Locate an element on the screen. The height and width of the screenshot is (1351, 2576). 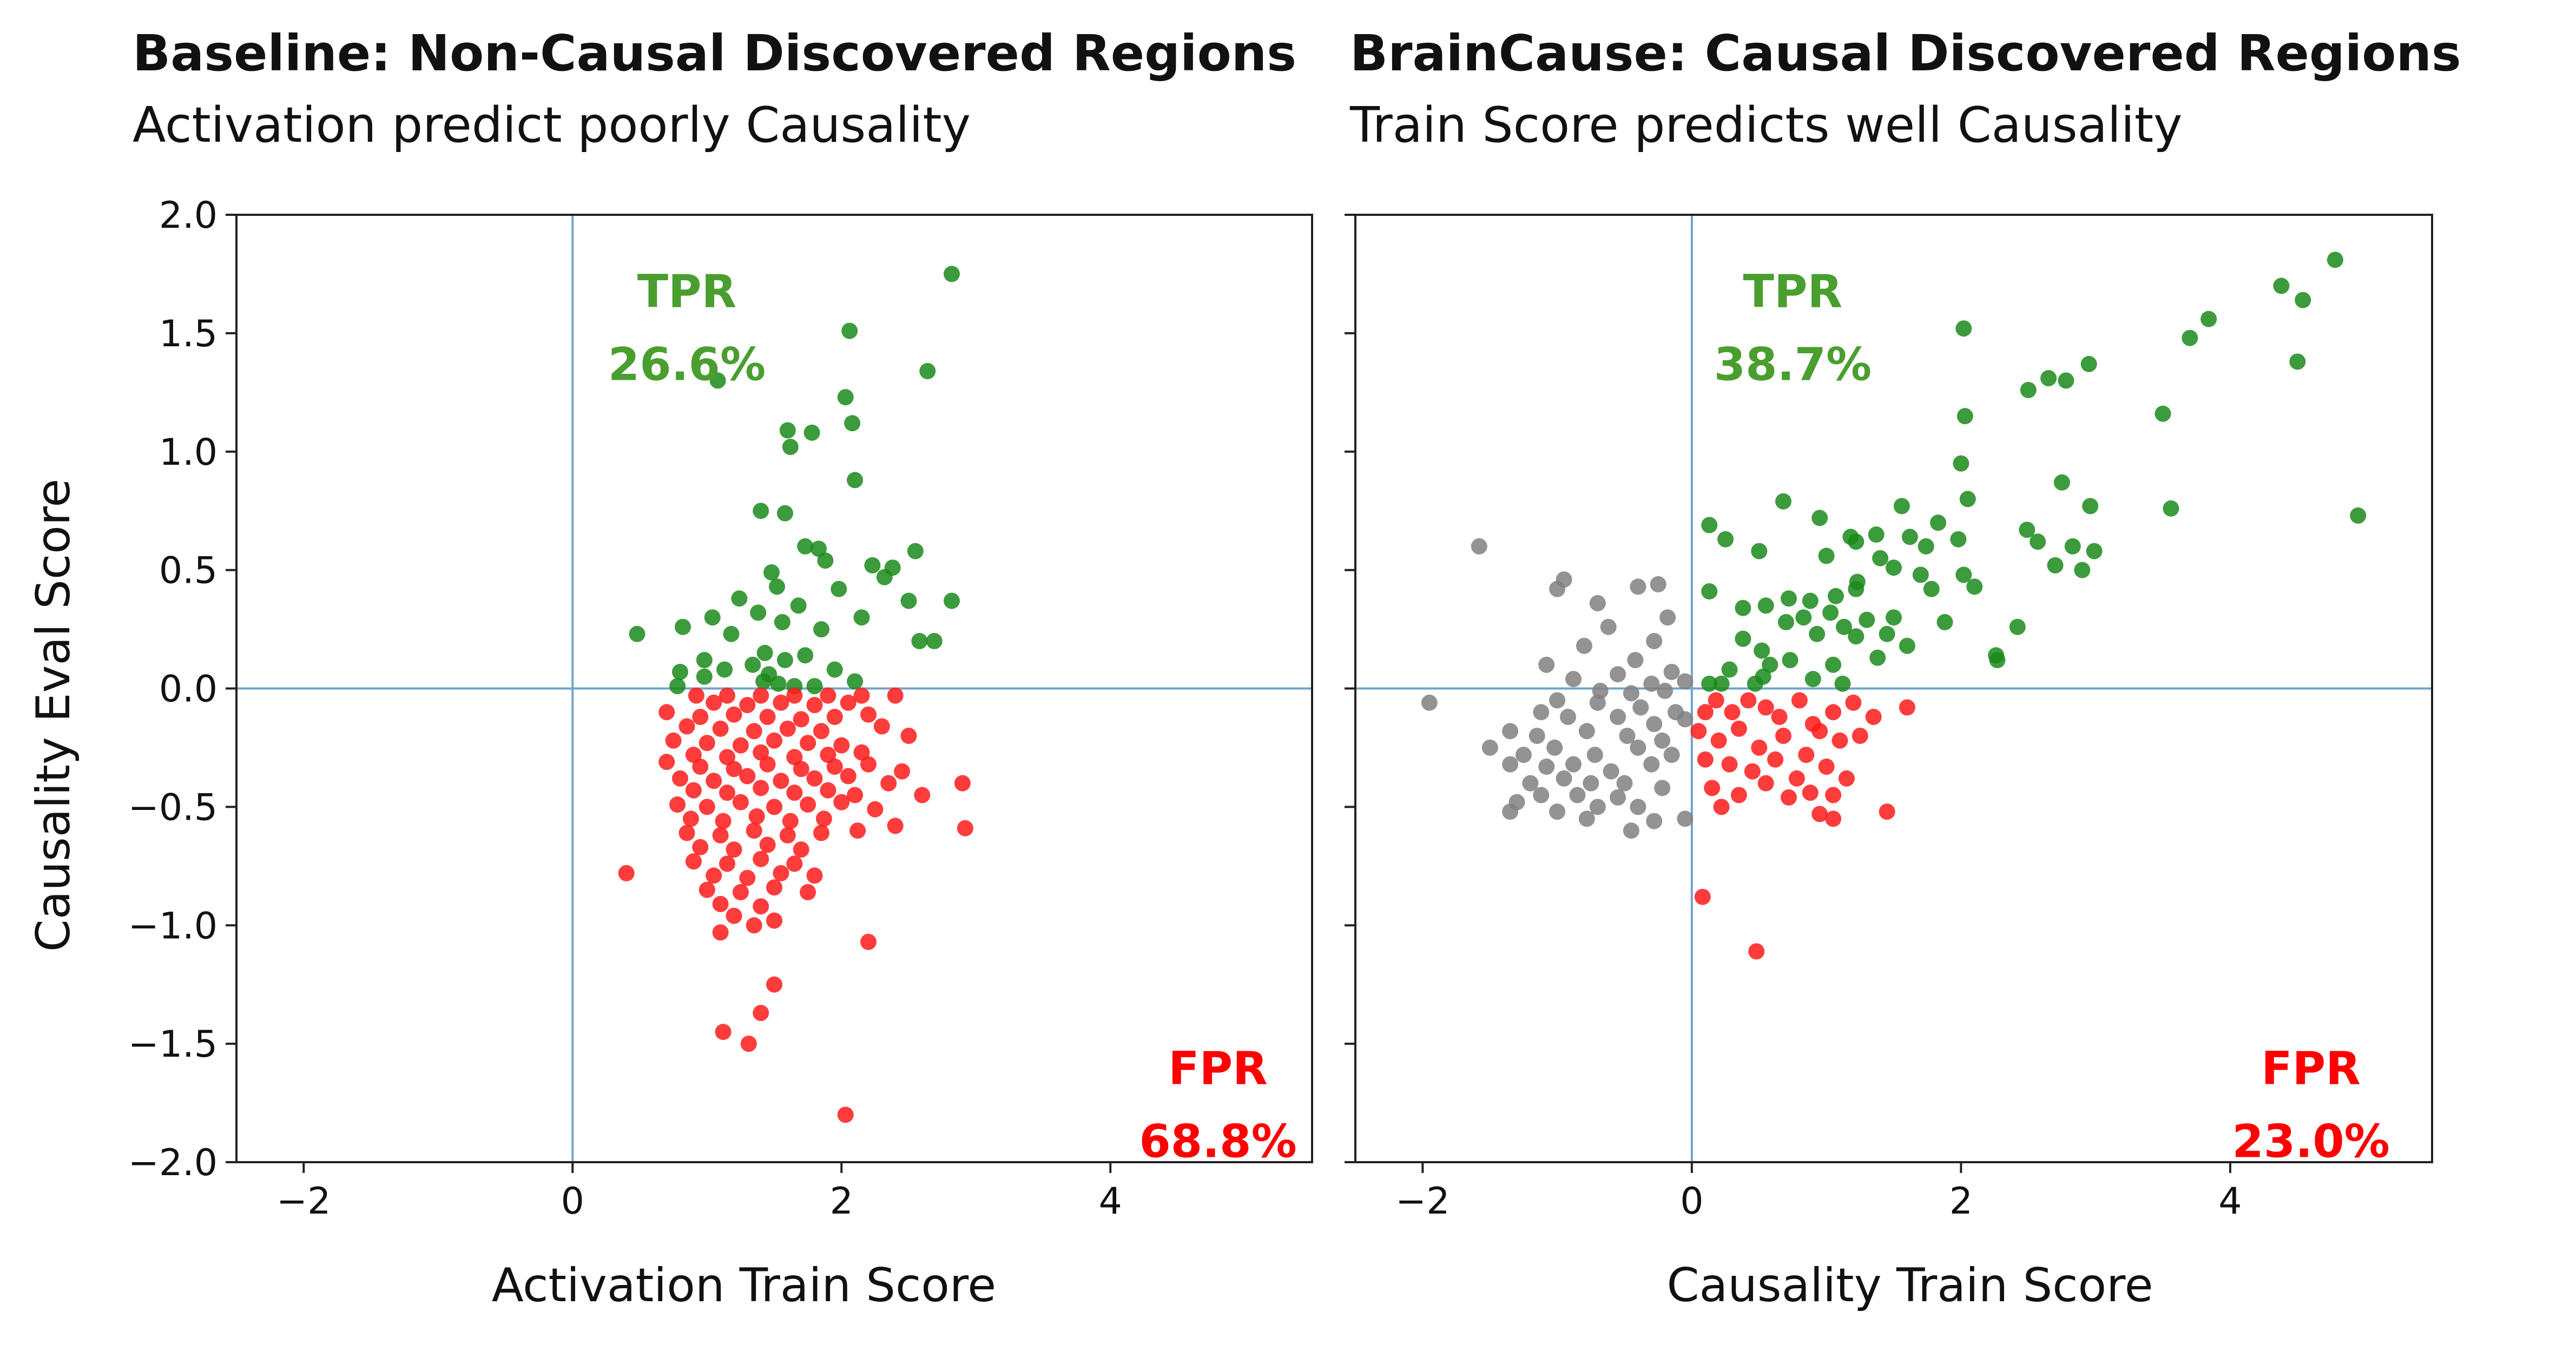
chart-title: Baseline: Non-Causal Discovered Regions is located at coordinates (714, 53).